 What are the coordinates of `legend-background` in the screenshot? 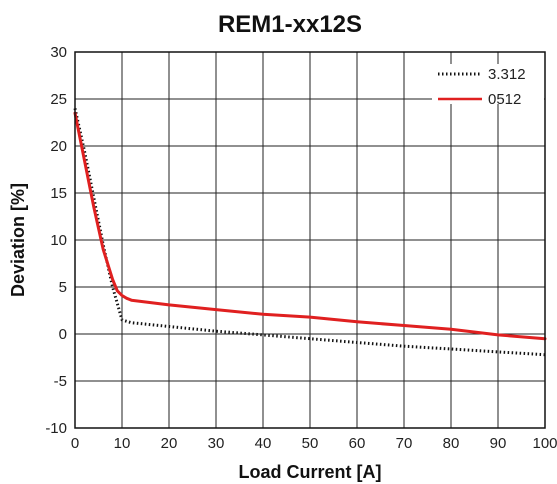 It's located at (488, 84).